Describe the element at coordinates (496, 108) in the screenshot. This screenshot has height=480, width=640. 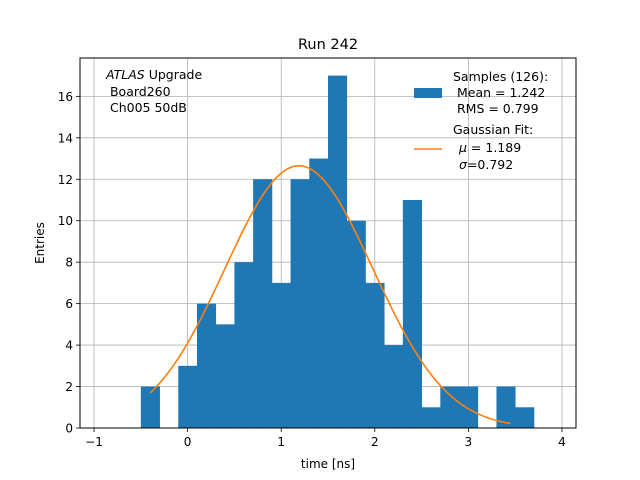
I see `legend-histogram-rms: RMS = 0.799` at that location.